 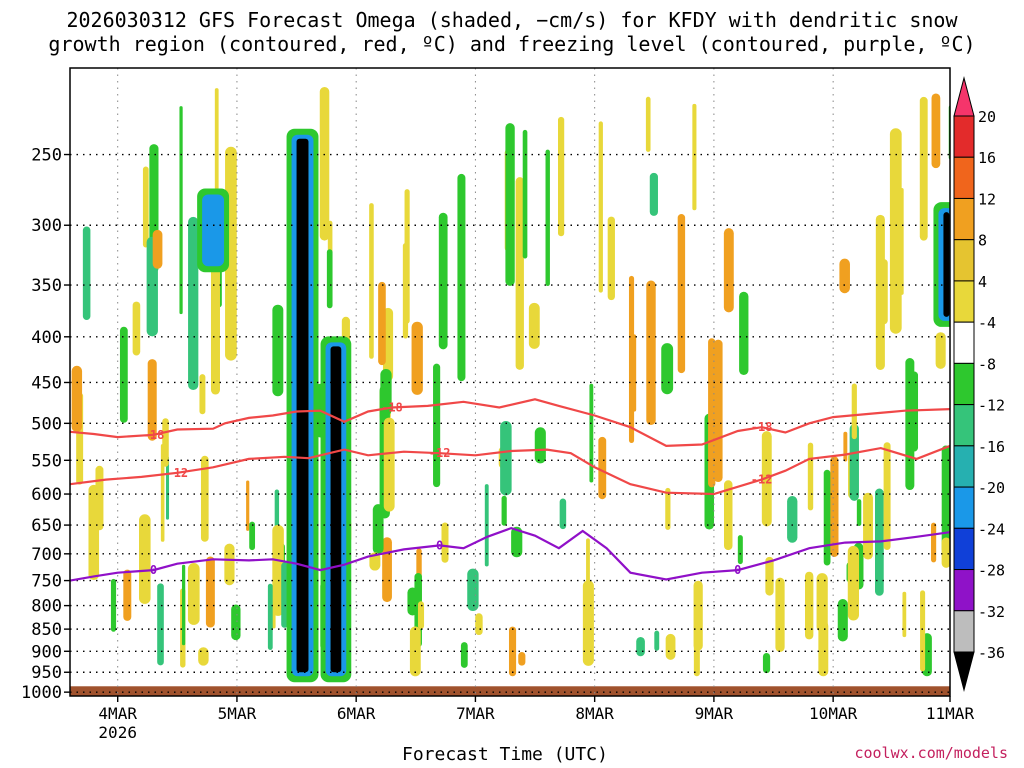 I want to click on colorbar-label: 16, so click(x=987, y=158).